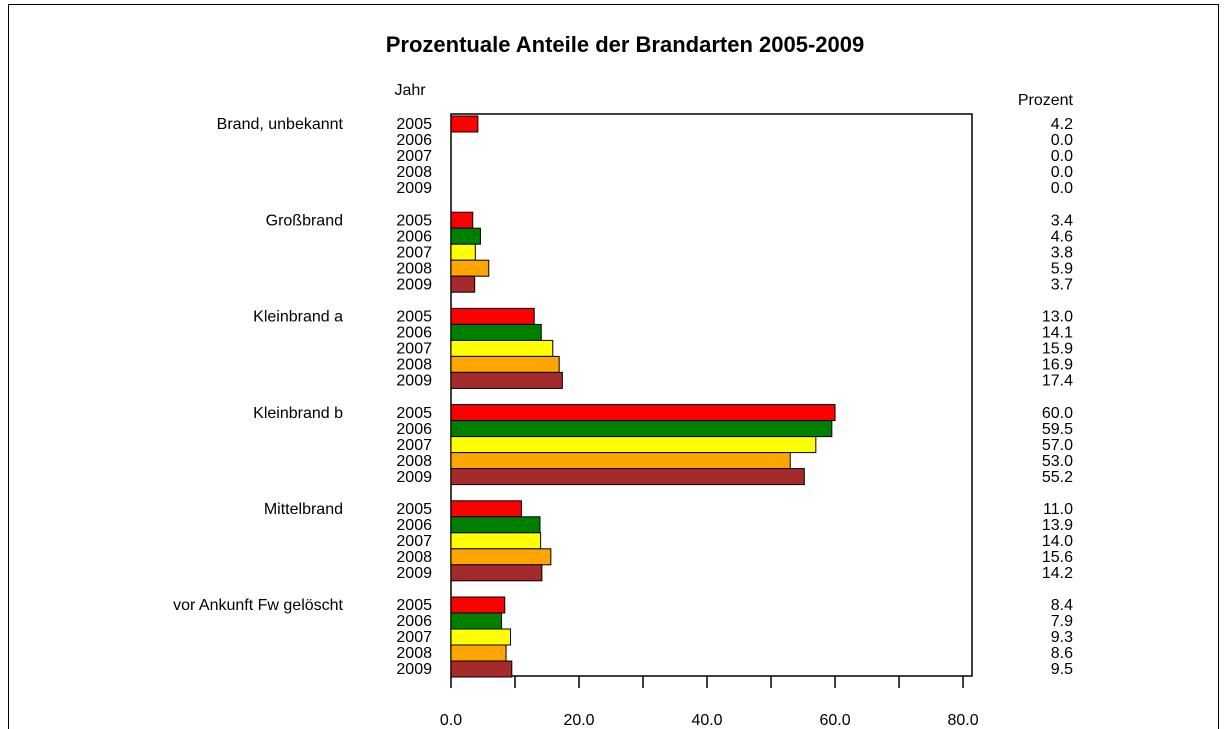 Image resolution: width=1227 pixels, height=729 pixels. Describe the element at coordinates (1057, 461) in the screenshot. I see `value-label: 53.0` at that location.